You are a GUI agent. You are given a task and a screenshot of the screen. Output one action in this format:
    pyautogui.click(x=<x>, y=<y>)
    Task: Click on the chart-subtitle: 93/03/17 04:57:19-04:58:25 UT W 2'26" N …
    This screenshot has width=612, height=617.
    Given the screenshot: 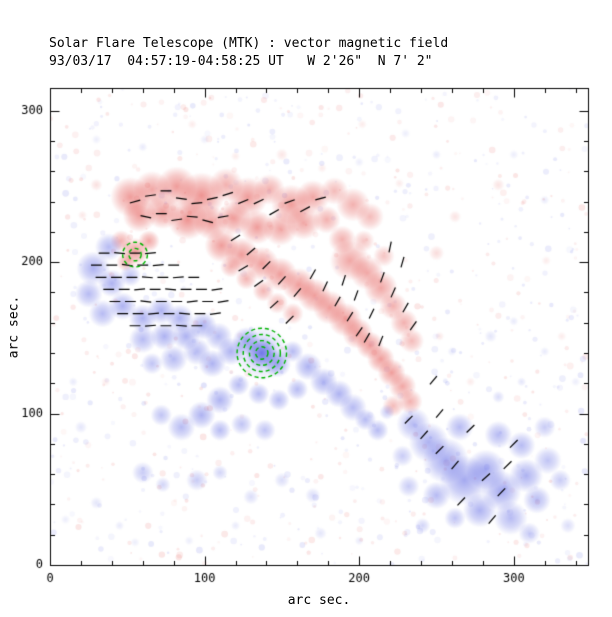 What is the action you would take?
    pyautogui.click(x=241, y=61)
    